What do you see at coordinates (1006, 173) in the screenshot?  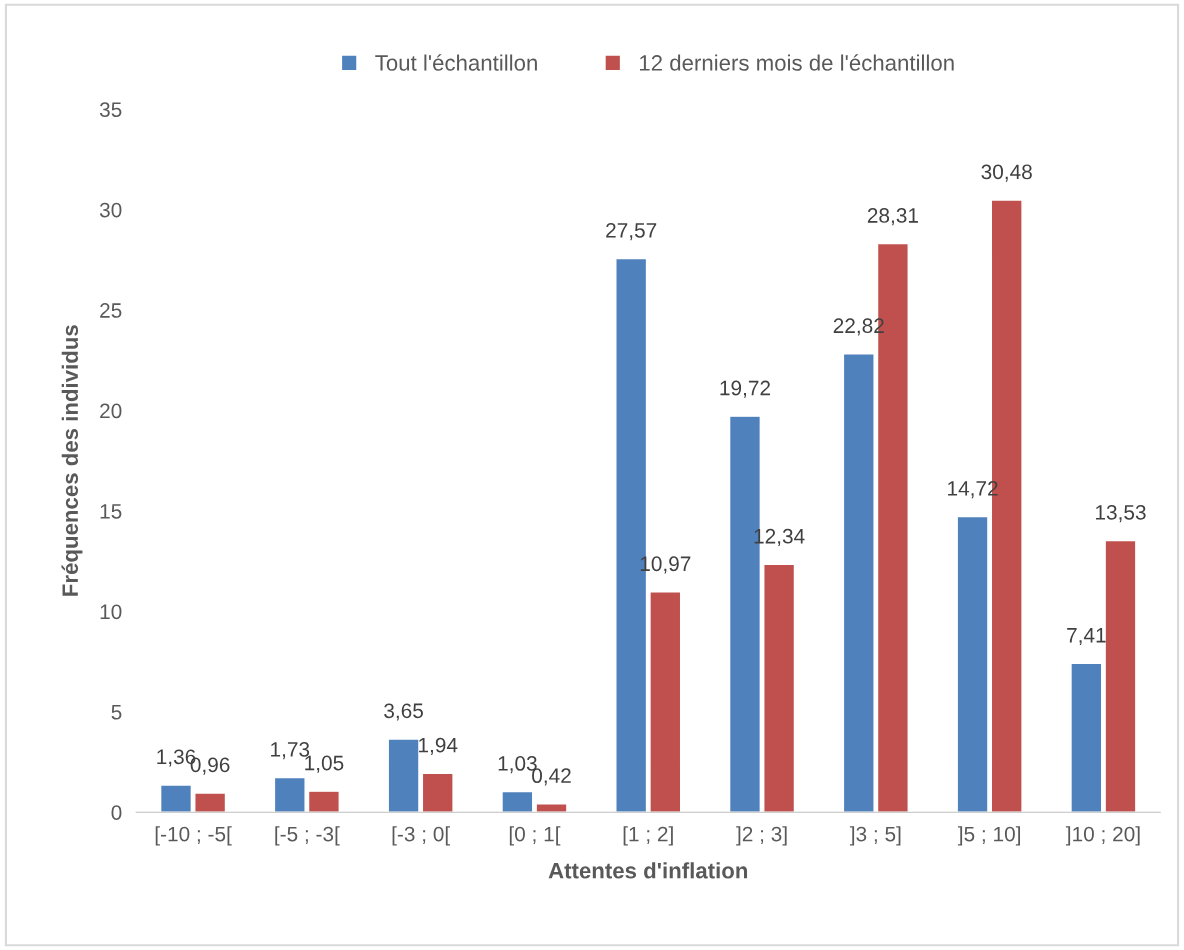 I see `data-label: 30,48` at bounding box center [1006, 173].